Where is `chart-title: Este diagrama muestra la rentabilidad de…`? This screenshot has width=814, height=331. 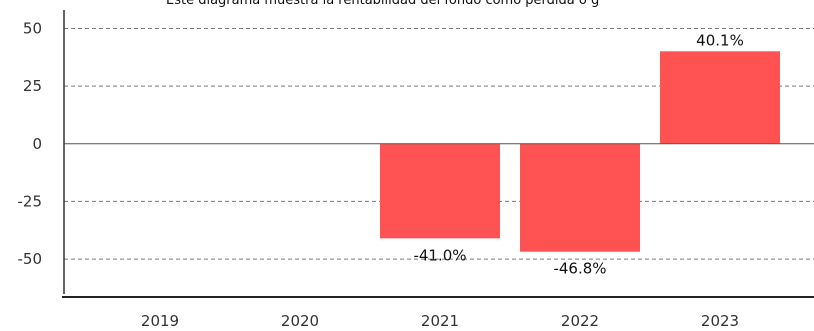 chart-title: Este diagrama muestra la rentabilidad de… is located at coordinates (382, 4).